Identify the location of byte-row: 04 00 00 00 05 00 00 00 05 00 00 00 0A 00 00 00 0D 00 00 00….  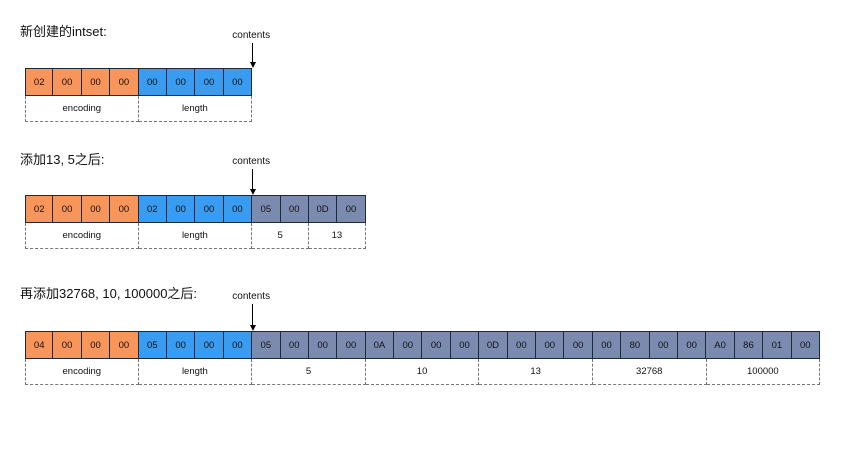
(422, 345).